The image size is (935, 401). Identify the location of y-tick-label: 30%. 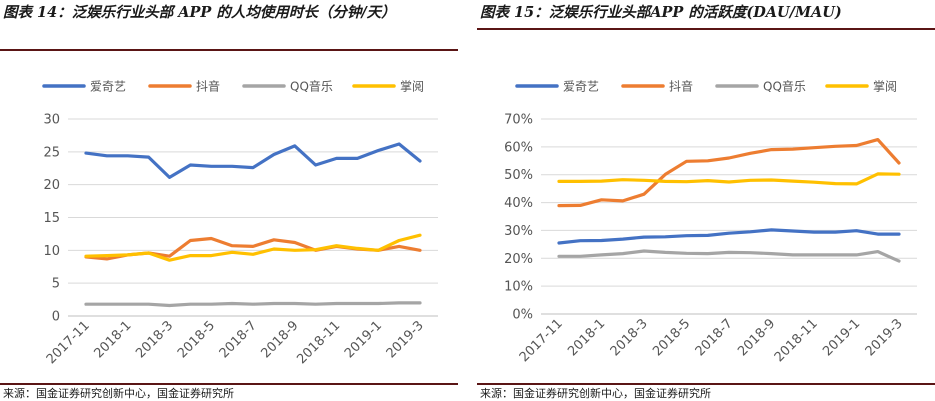
(518, 231).